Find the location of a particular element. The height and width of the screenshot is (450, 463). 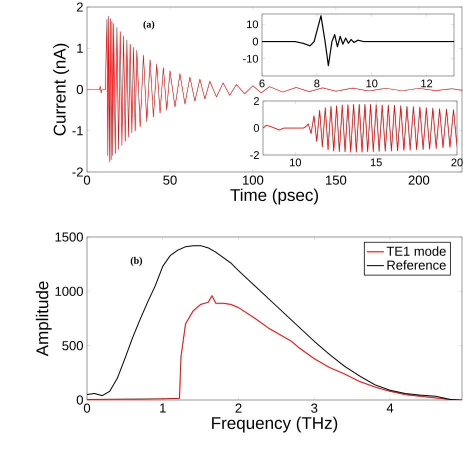

y-tick-label: 1500 is located at coordinates (69, 237).